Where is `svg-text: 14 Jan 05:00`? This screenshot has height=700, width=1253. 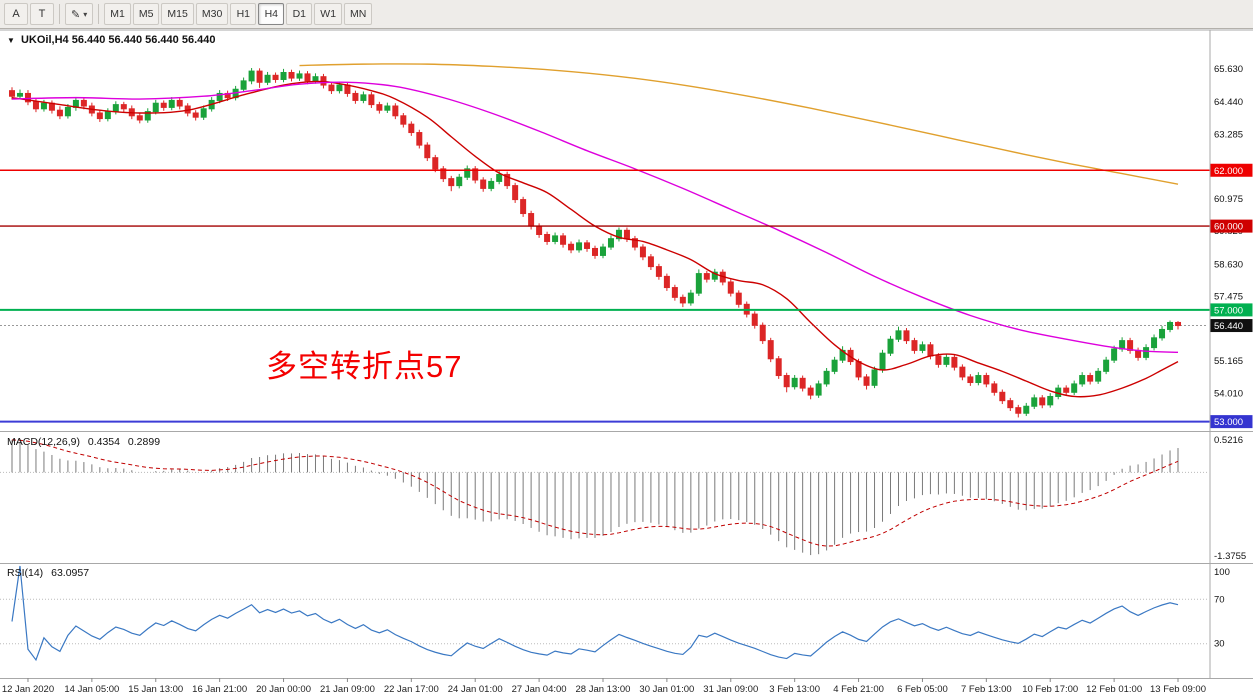 svg-text: 14 Jan 05:00 is located at coordinates (91, 689).